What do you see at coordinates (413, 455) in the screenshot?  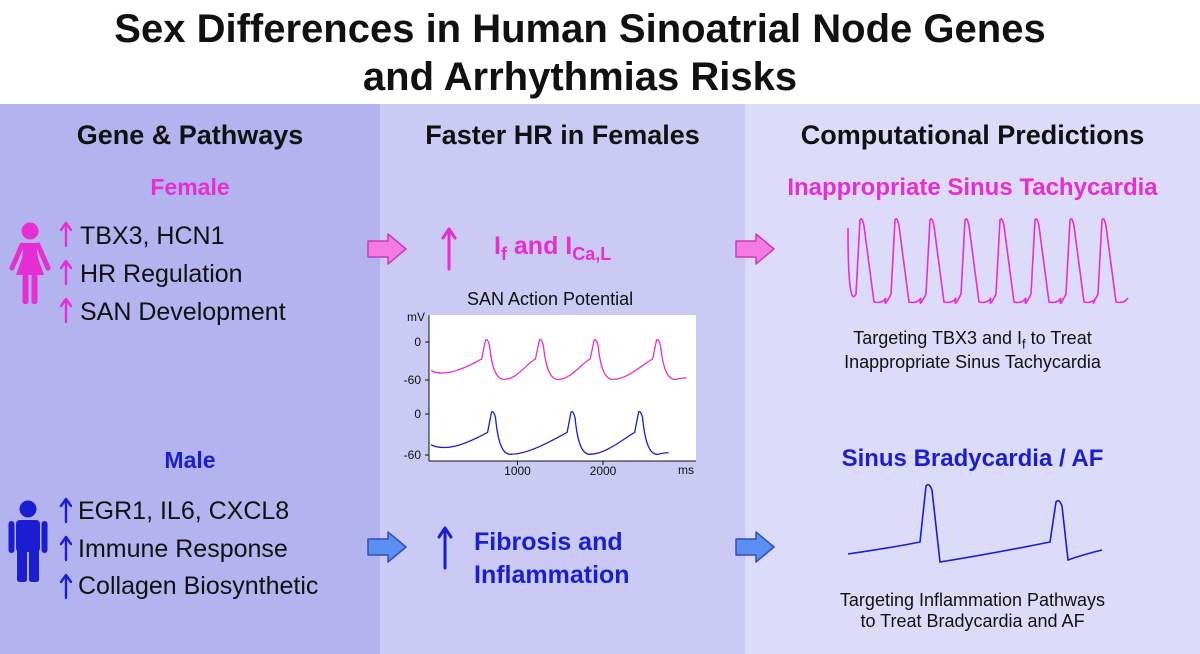 I see `y-tick-label-1-1: -60` at bounding box center [413, 455].